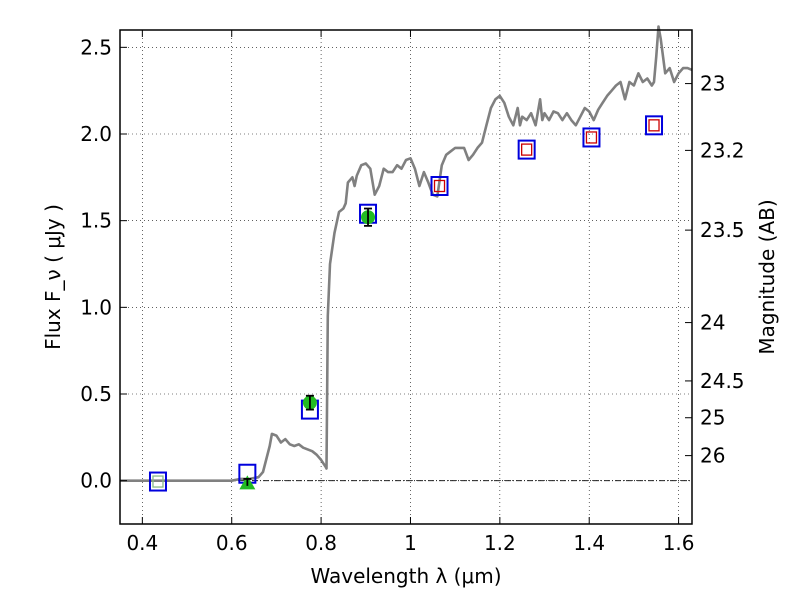  Describe the element at coordinates (405, 576) in the screenshot. I see `x-axis-label: Wavelength λ (μm)` at that location.